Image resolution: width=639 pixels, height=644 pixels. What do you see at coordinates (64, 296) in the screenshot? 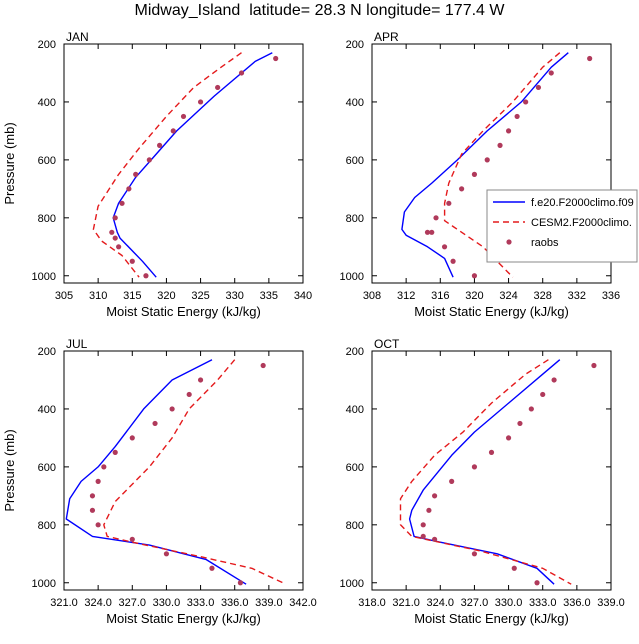
I see `x-tick-label: 305` at bounding box center [64, 296].